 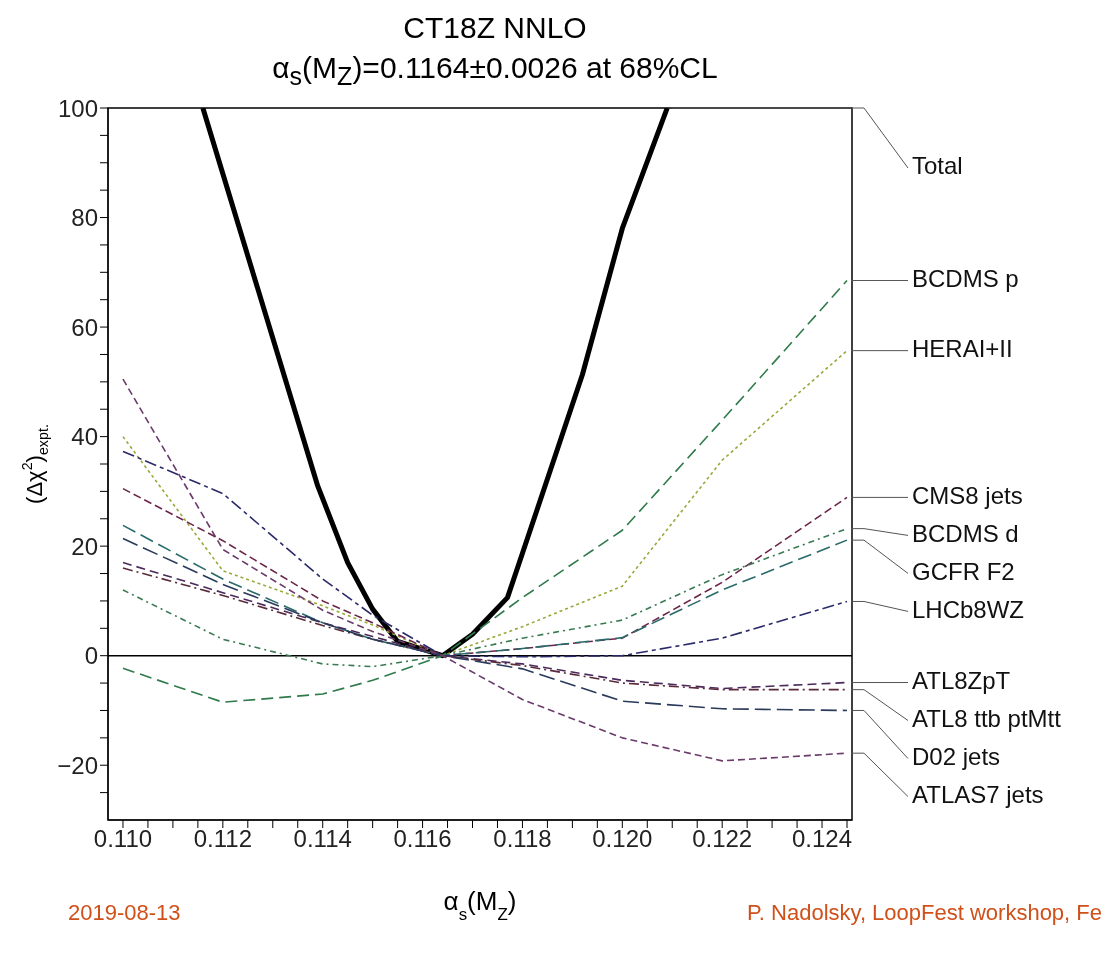 I want to click on text: Total, so click(x=937, y=166).